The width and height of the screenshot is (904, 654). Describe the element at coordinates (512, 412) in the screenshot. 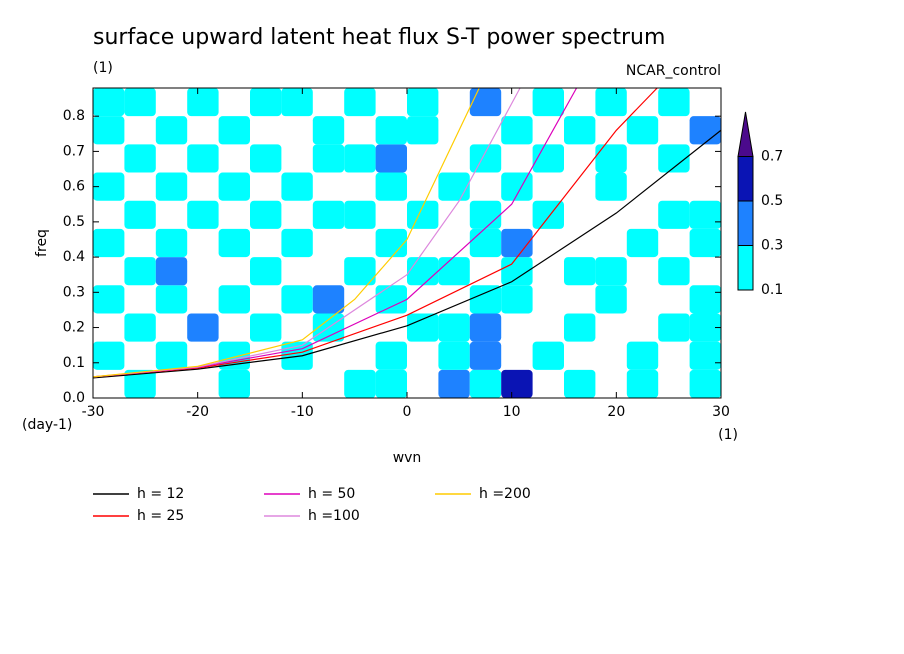

I see `x-tick-label: 10` at that location.